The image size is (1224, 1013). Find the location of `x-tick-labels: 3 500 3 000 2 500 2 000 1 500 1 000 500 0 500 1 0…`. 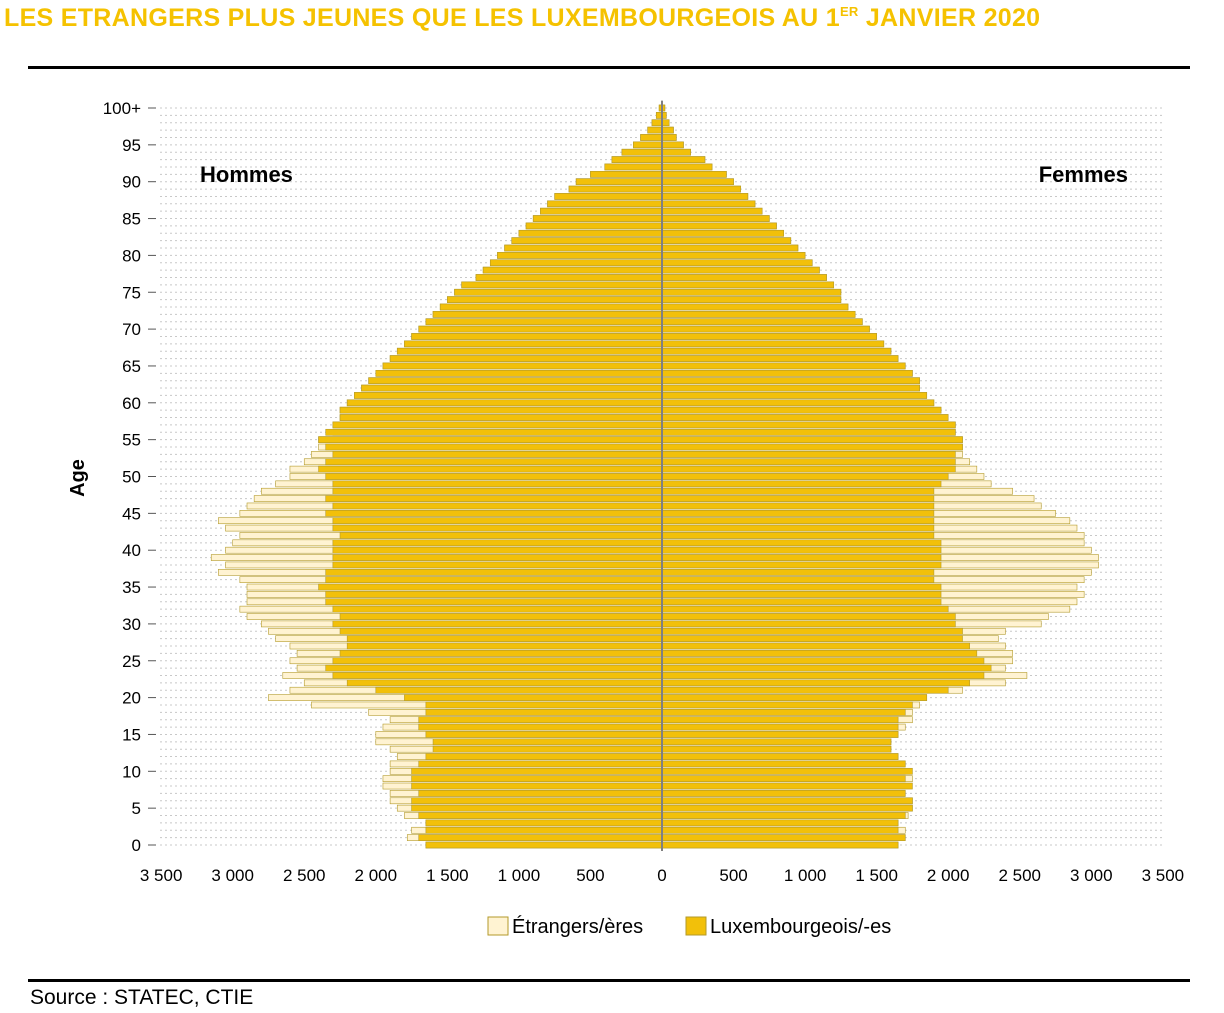

x-tick-labels: 3 500 3 000 2 500 2 000 1 500 1 000 500 0 500 1 0… is located at coordinates (662, 875).